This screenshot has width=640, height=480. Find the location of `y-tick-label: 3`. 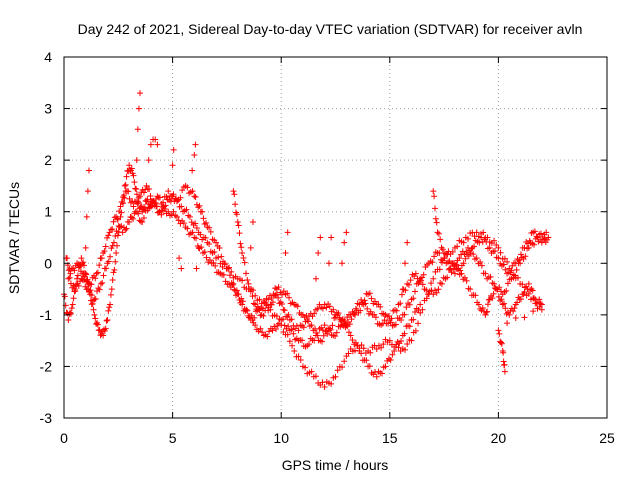

y-tick-label: 3 is located at coordinates (48, 109).